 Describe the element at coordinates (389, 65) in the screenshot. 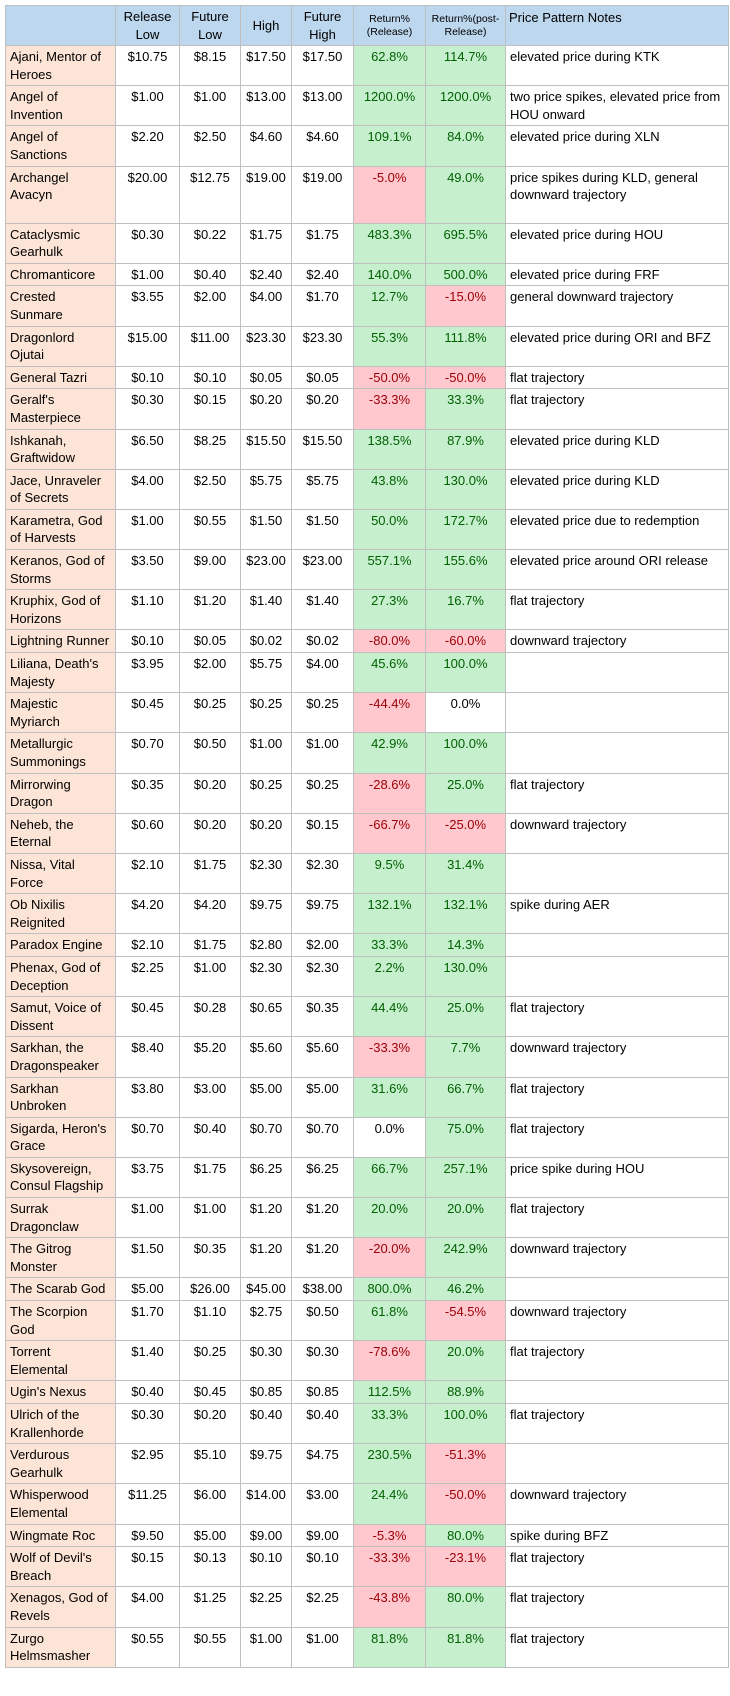

I see `return-release-cell: 62.8%` at that location.